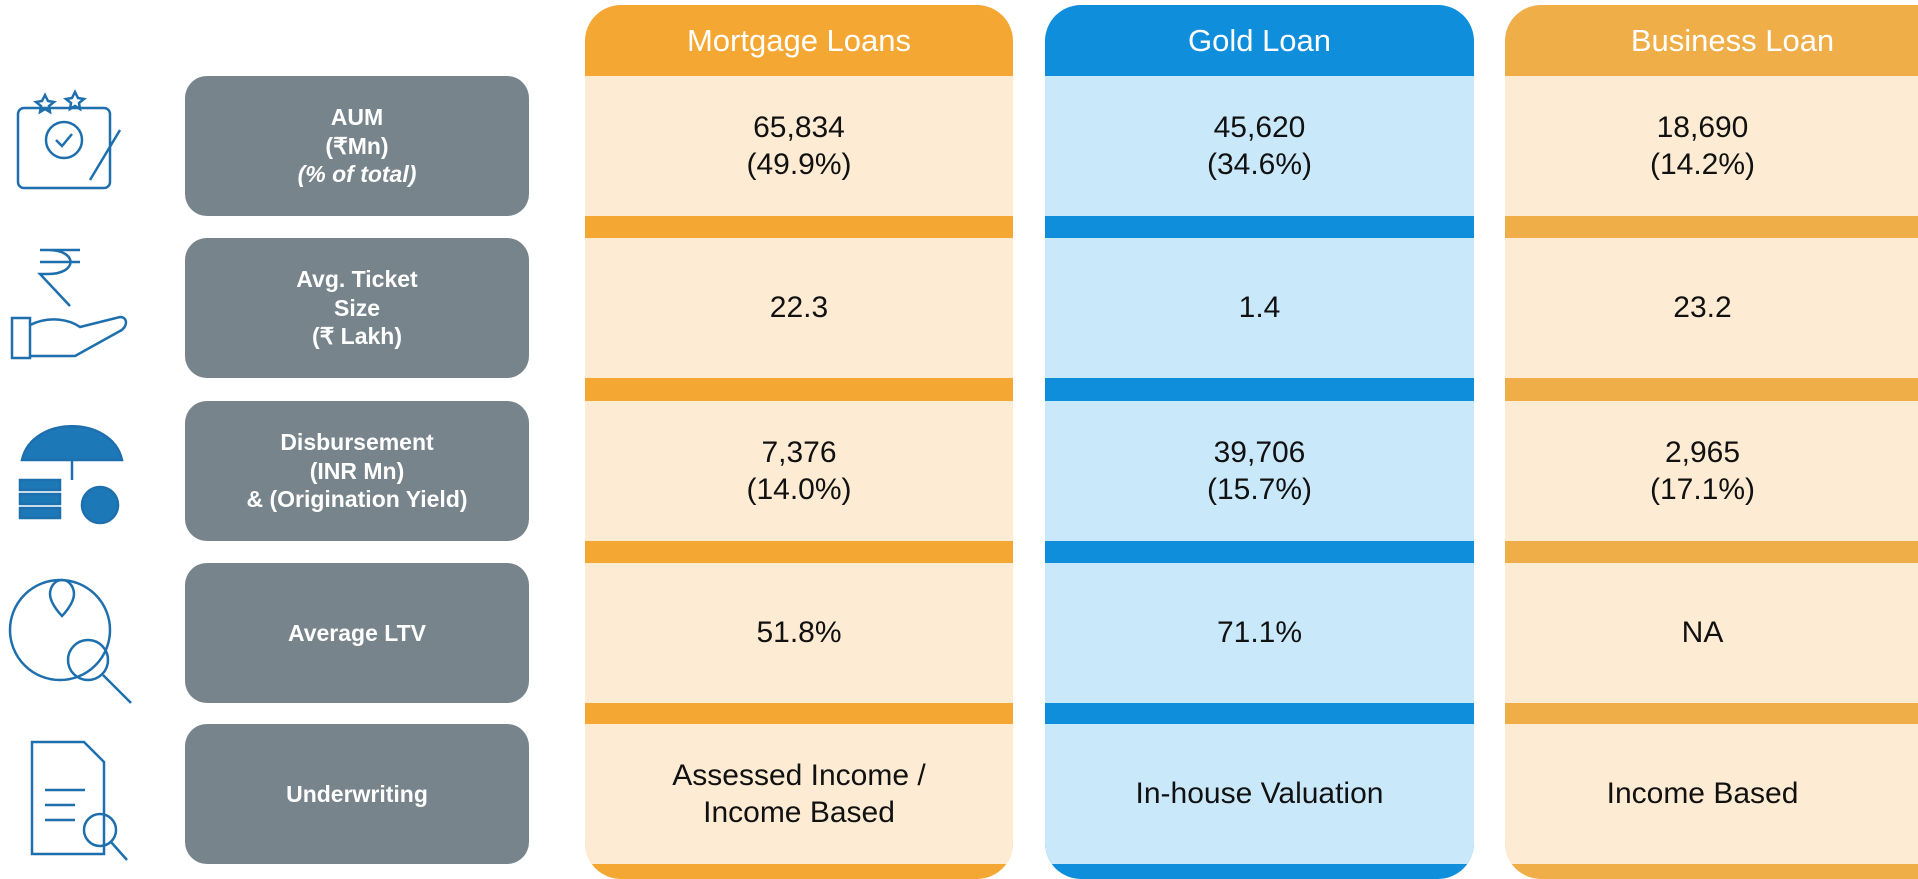 This screenshot has height=879, width=1918. Describe the element at coordinates (79, 800) in the screenshot. I see `icon-document-search` at that location.